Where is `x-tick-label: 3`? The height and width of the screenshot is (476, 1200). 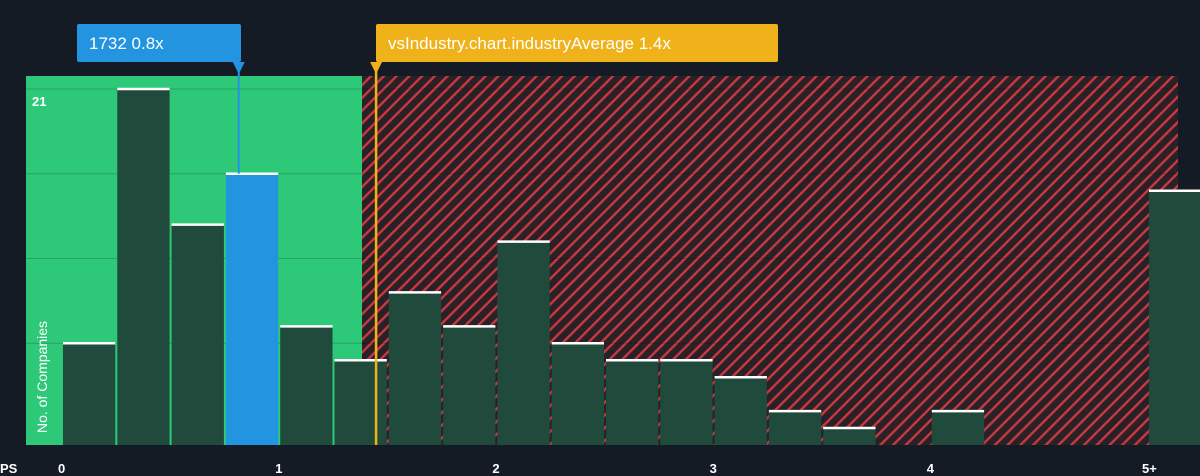
x-tick-label: 3 is located at coordinates (713, 468).